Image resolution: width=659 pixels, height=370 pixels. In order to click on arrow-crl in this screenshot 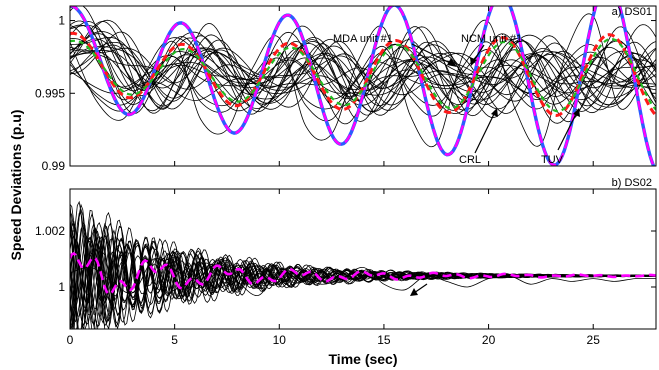, I will do `click(485, 132)`.